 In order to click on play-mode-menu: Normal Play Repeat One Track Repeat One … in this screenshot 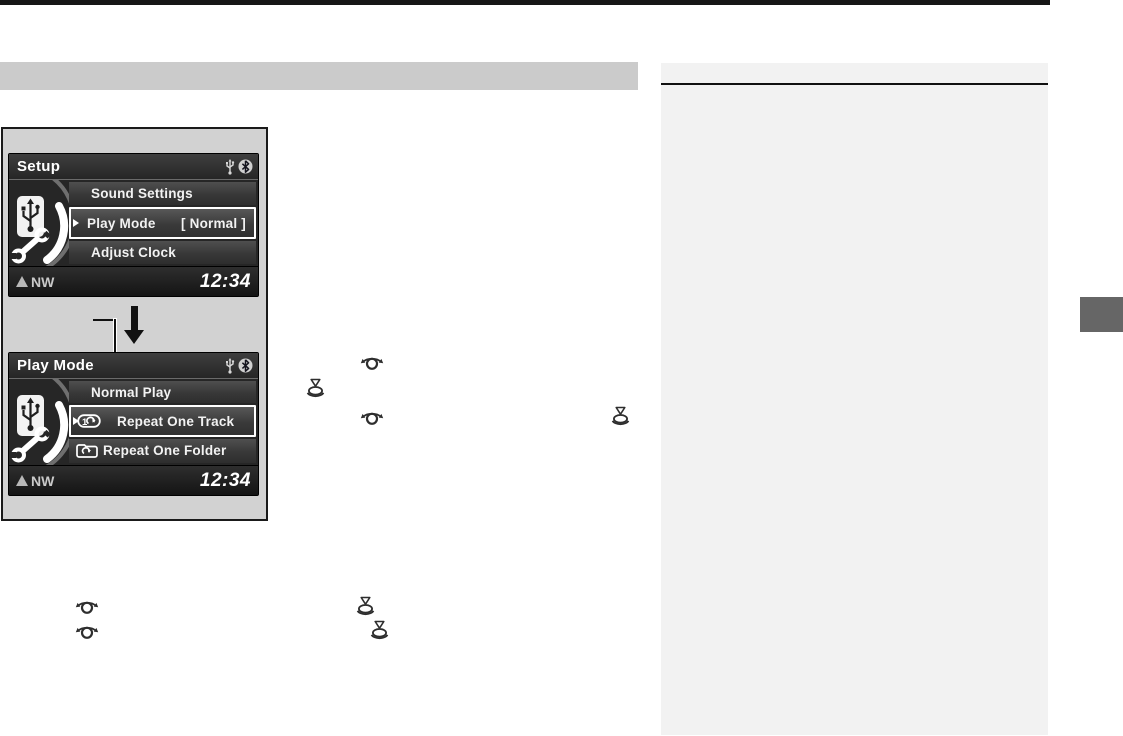, I will do `click(163, 422)`.